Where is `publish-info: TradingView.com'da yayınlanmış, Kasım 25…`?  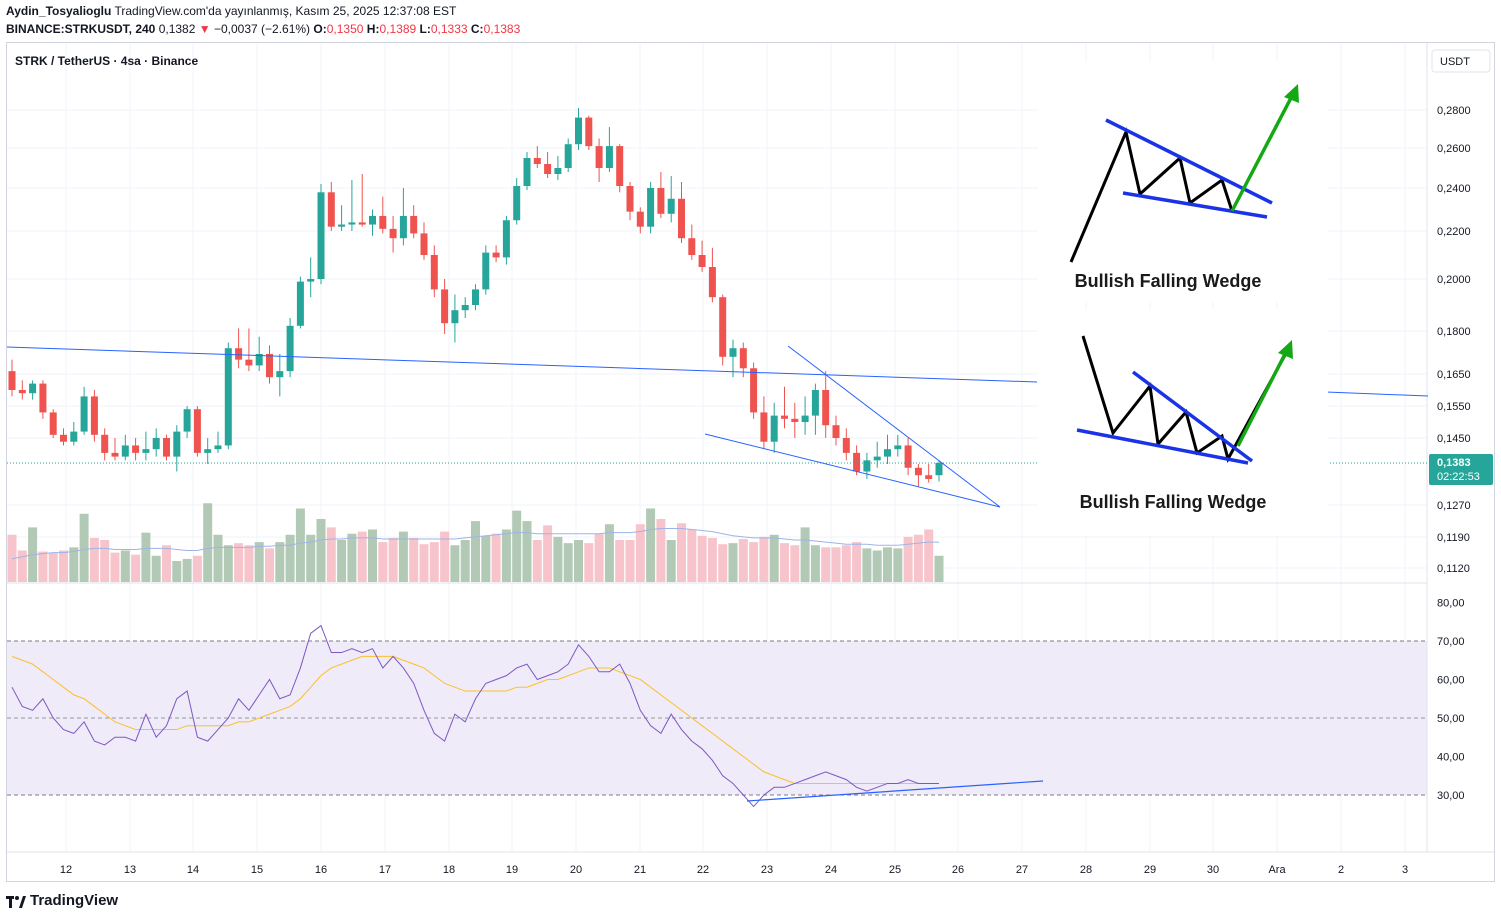
publish-info: TradingView.com'da yayınlanmış, Kasım 25… is located at coordinates (285, 11).